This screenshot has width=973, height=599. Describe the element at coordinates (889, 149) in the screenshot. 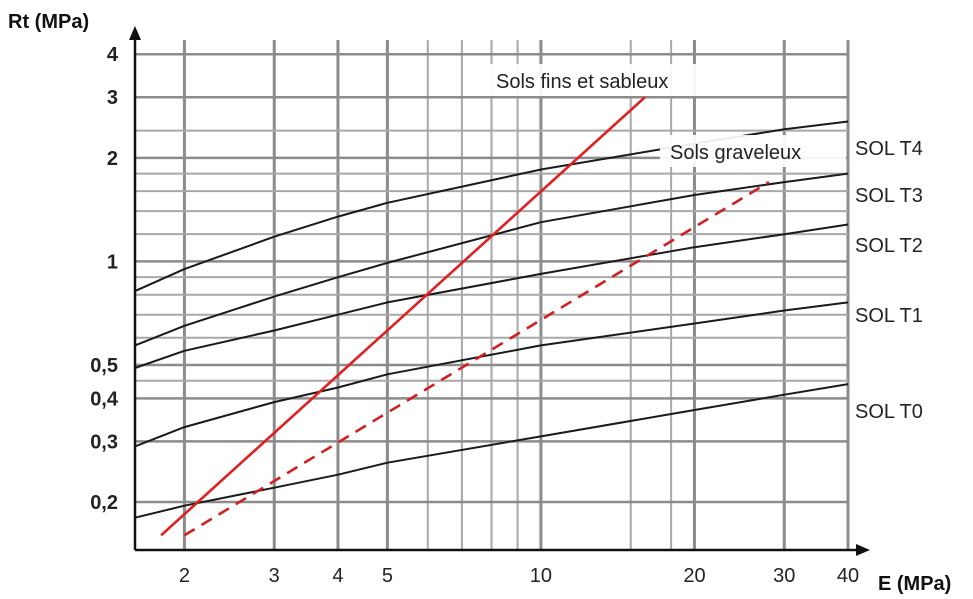

I see `class-label-t4: SOL T4` at that location.